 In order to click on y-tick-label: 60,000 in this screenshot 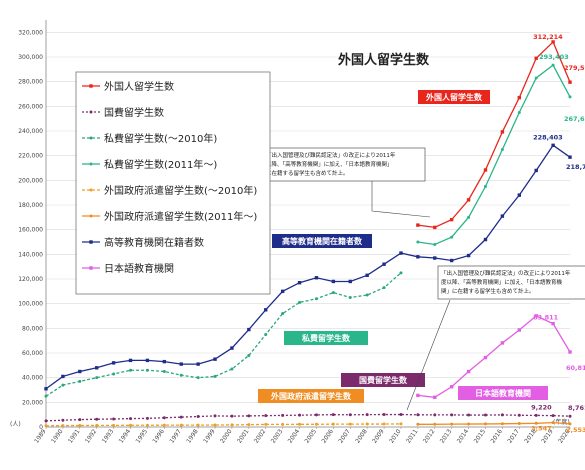, I will do `click(32, 353)`.